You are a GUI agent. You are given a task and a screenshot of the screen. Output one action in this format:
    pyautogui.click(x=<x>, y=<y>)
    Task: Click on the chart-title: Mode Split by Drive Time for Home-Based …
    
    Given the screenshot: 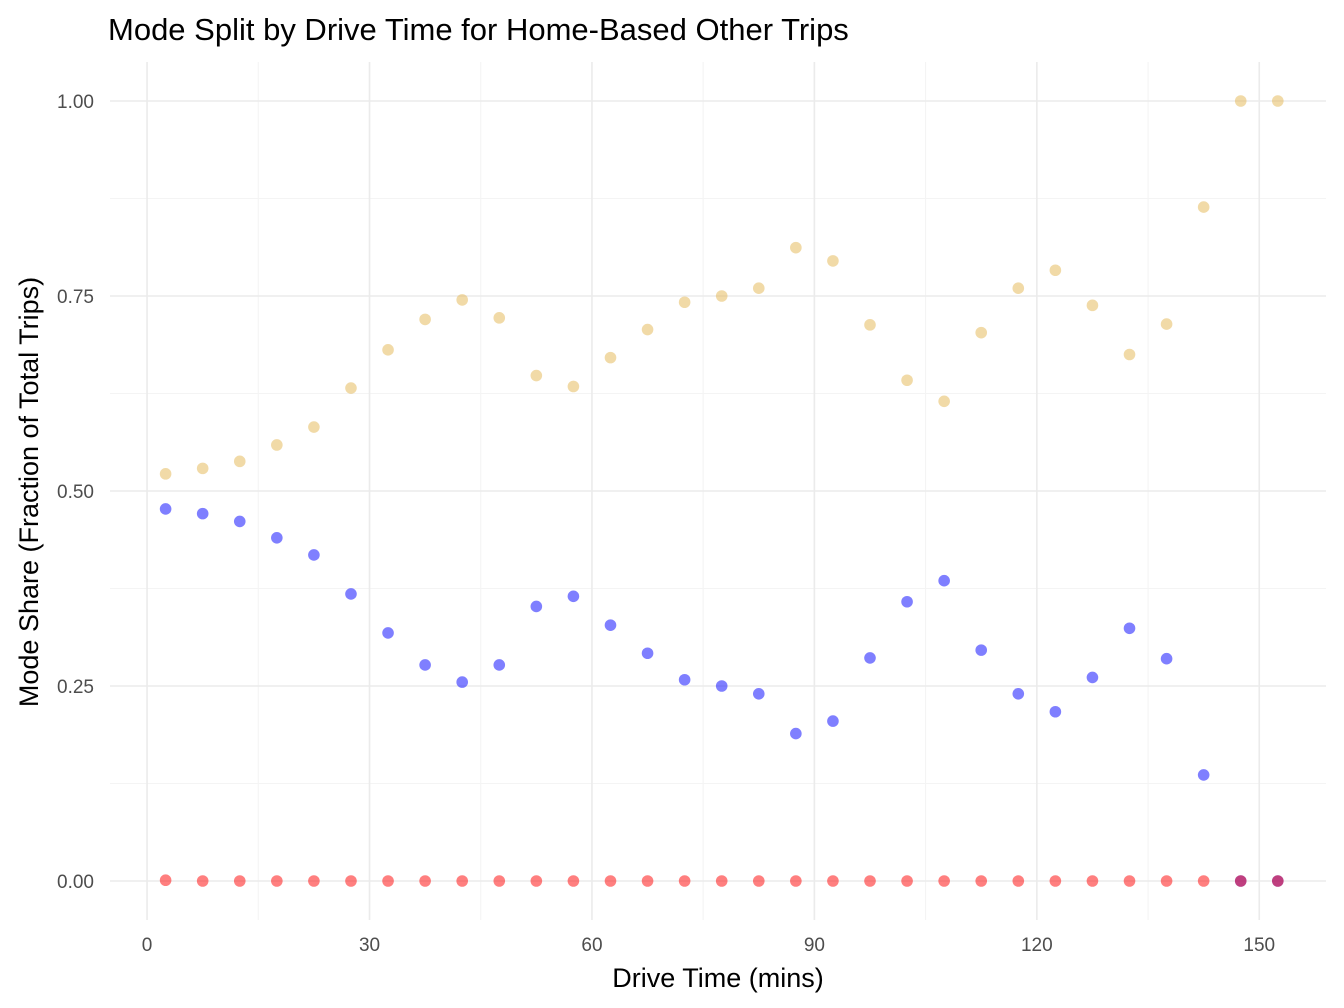 What is the action you would take?
    pyautogui.click(x=478, y=29)
    